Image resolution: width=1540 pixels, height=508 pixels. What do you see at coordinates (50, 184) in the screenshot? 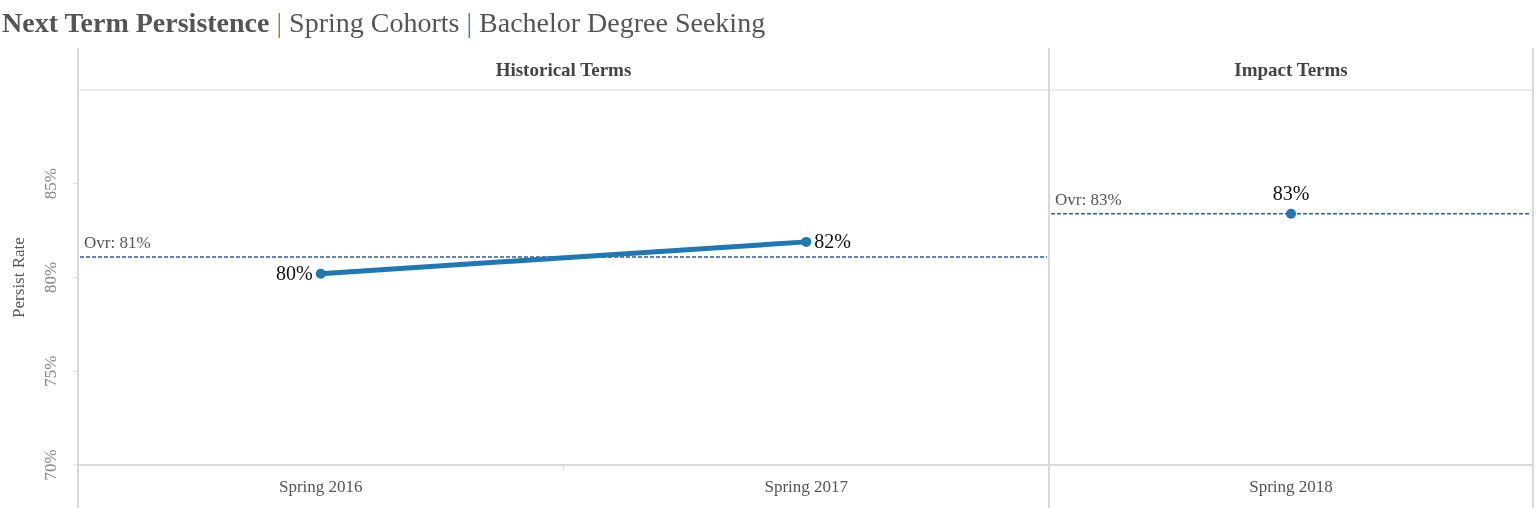
I see `y-tick-label: 85%` at bounding box center [50, 184].